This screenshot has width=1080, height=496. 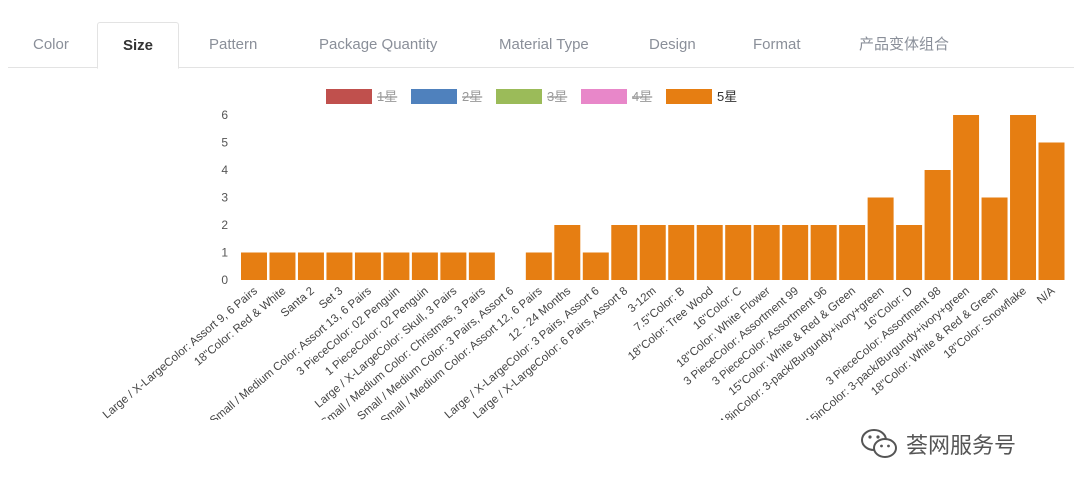 What do you see at coordinates (727, 96) in the screenshot?
I see `legend-label: 5星` at bounding box center [727, 96].